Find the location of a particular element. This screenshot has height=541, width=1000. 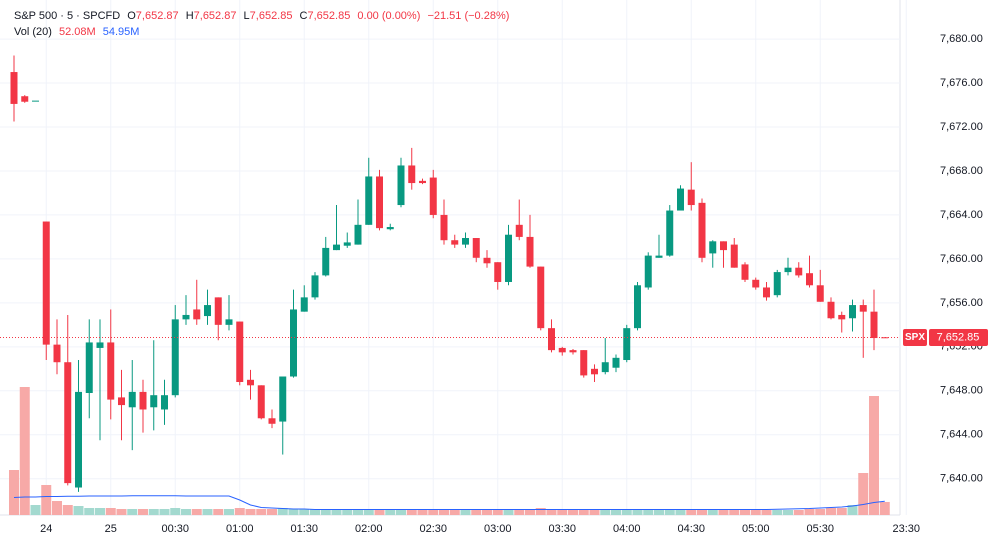

y-tick-label: 7,664.00 is located at coordinates (961, 215).